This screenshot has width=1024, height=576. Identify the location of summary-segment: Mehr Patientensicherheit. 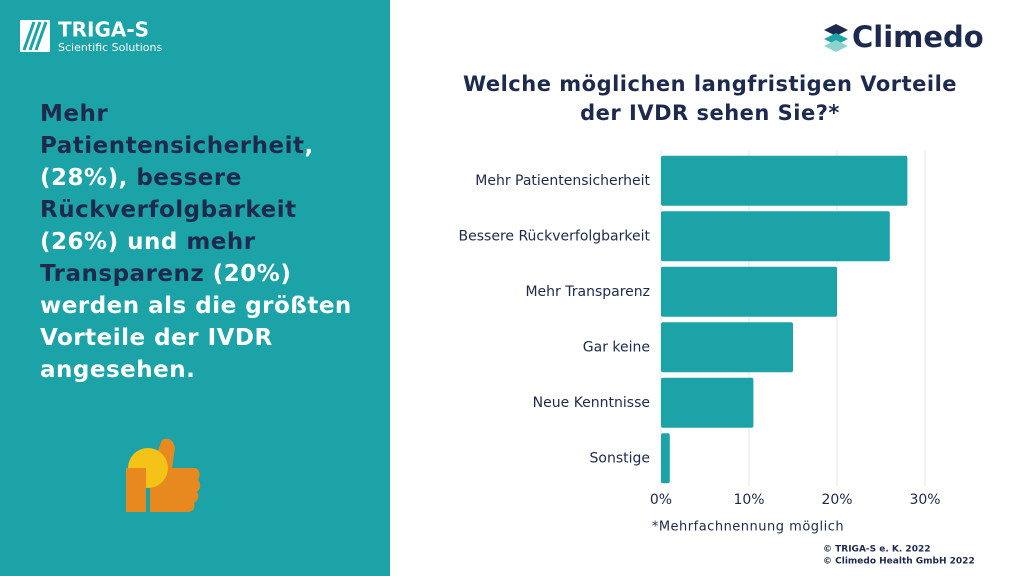
(172, 130).